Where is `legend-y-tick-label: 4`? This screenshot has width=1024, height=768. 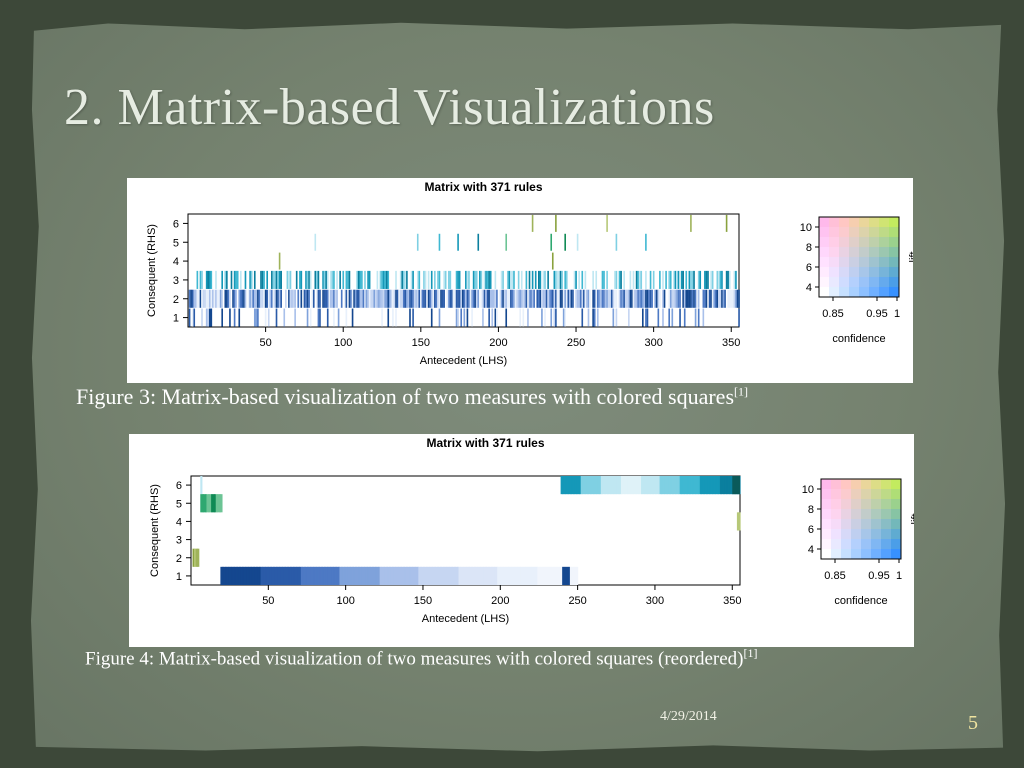 legend-y-tick-label: 4 is located at coordinates (811, 550).